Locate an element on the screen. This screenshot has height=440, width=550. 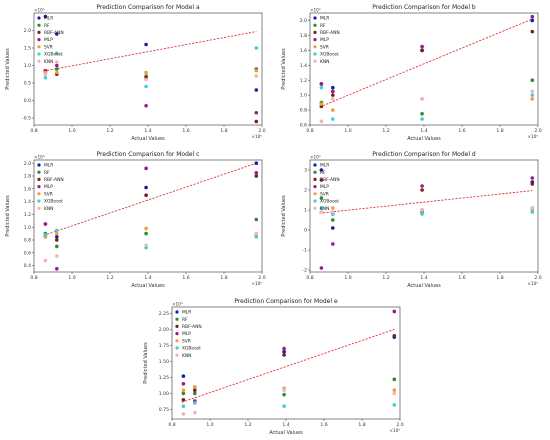
x-tick-label: 1.2 is located at coordinates (385, 278).